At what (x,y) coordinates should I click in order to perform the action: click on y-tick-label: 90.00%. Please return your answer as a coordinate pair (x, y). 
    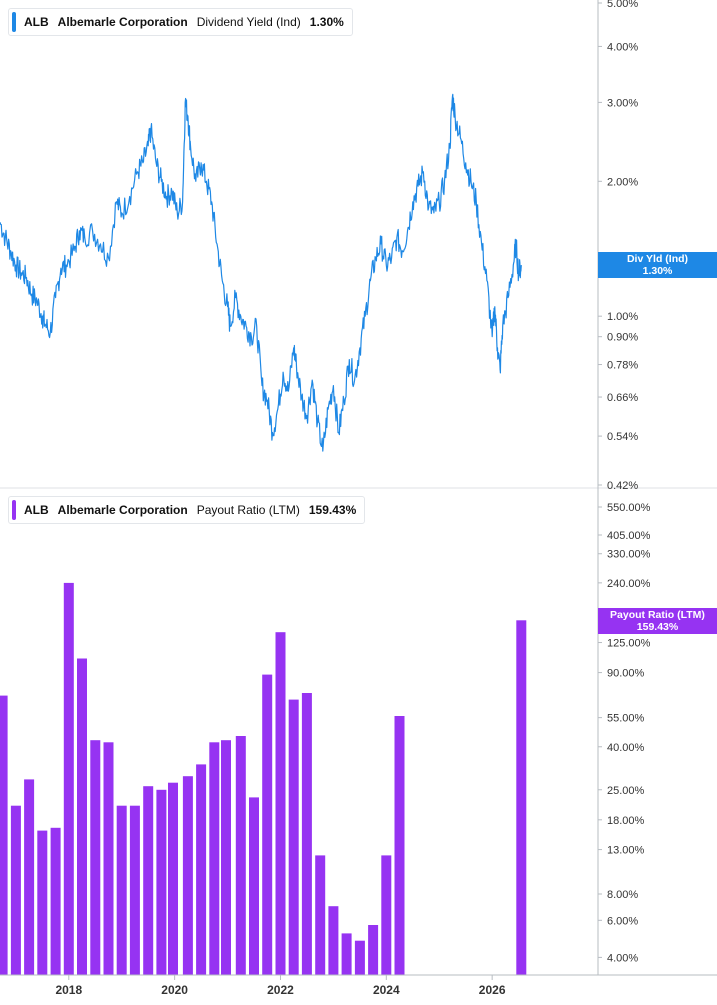
    Looking at the image, I should click on (626, 674).